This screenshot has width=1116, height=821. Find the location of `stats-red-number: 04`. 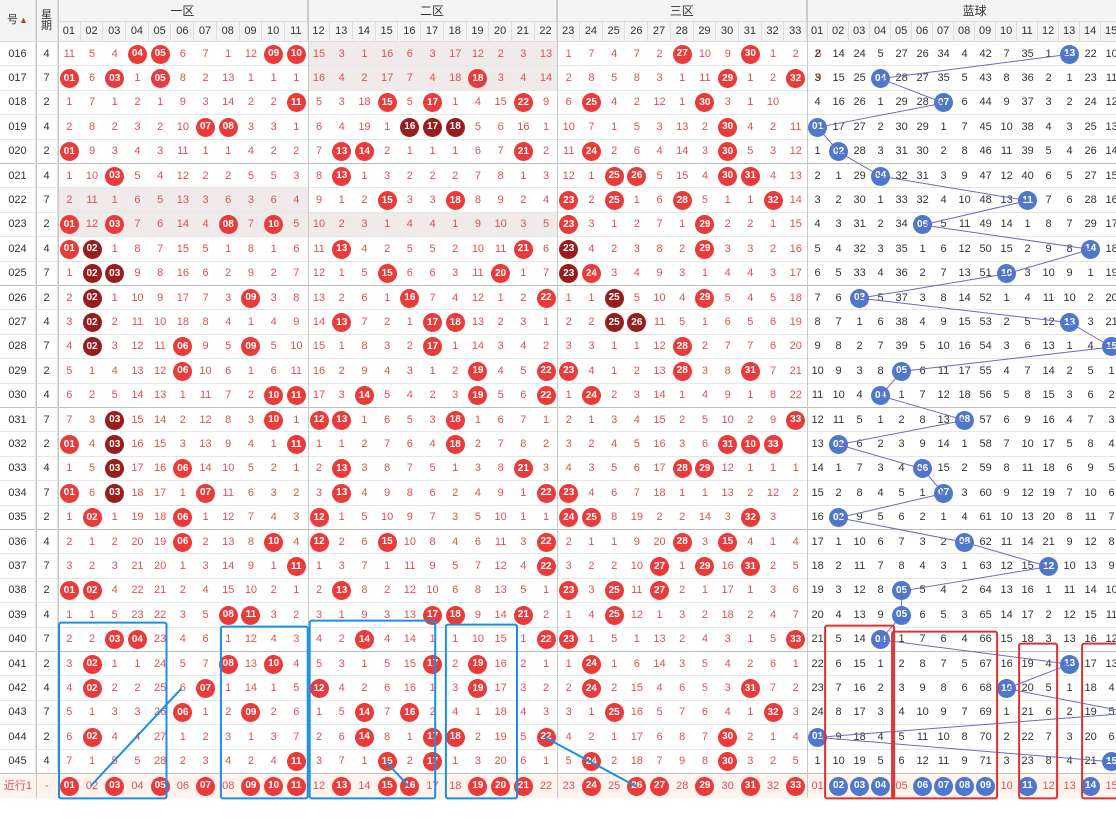

stats-red-number: 04 is located at coordinates (137, 786).